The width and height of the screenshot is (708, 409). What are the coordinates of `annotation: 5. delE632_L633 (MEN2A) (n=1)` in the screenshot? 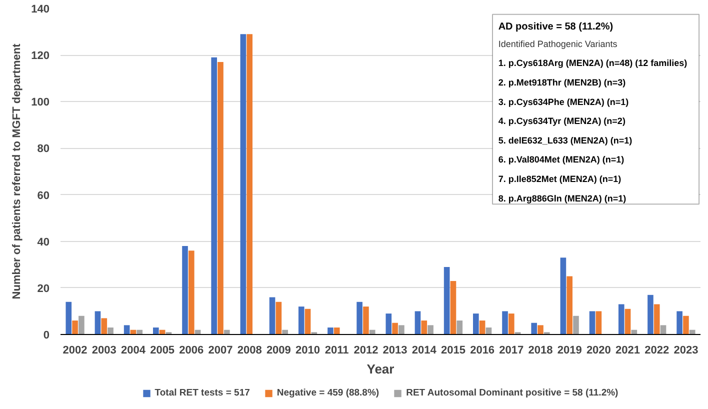 It's located at (565, 140).